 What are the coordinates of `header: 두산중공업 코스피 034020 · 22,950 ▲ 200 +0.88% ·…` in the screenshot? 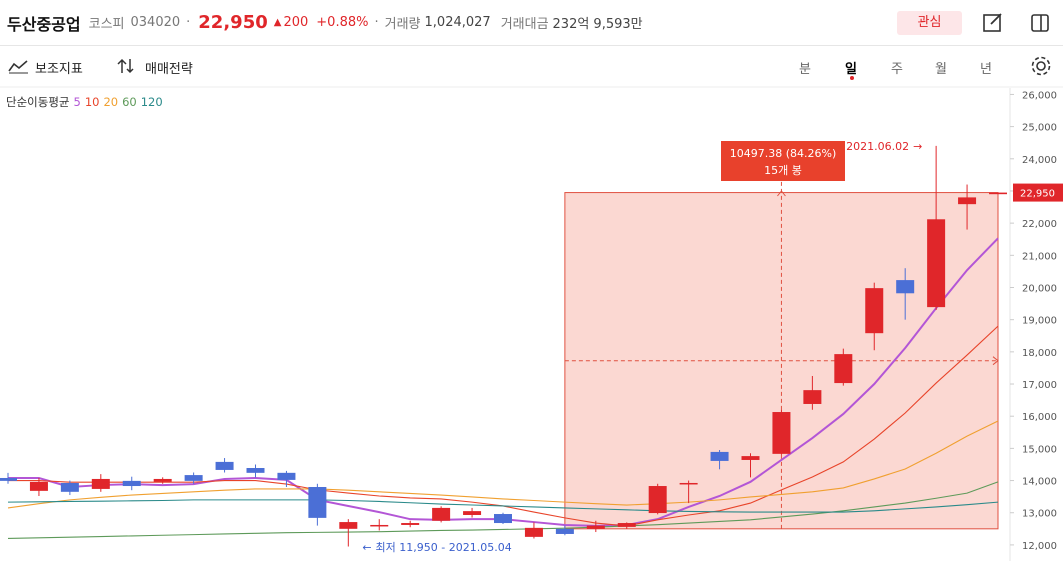 It's located at (531, 23).